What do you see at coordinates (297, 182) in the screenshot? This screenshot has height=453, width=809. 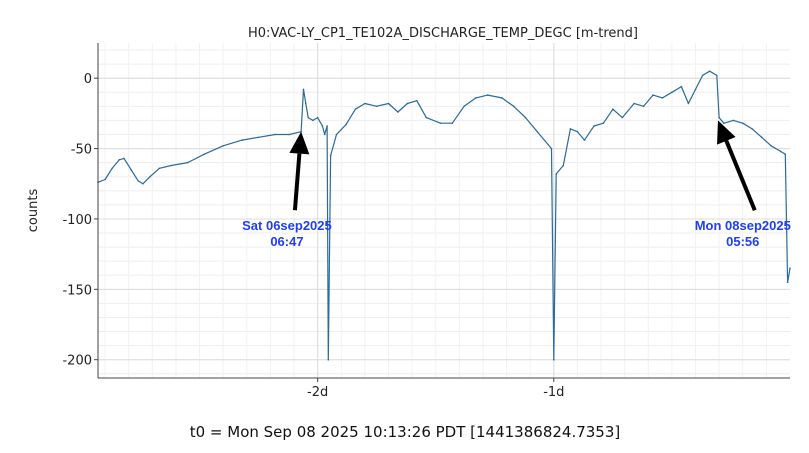 I see `annotation-arrow-shaft` at bounding box center [297, 182].